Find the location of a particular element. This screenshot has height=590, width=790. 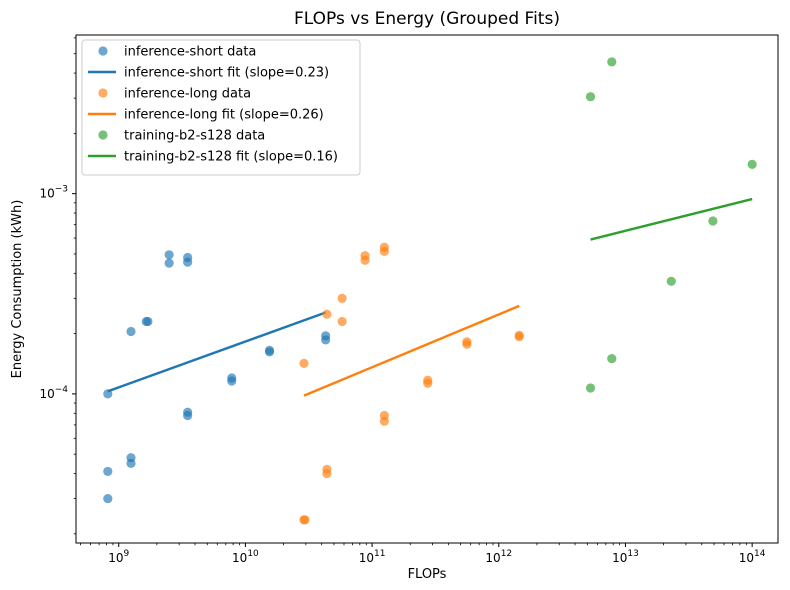

x-tick-label: 109 is located at coordinates (118, 557).